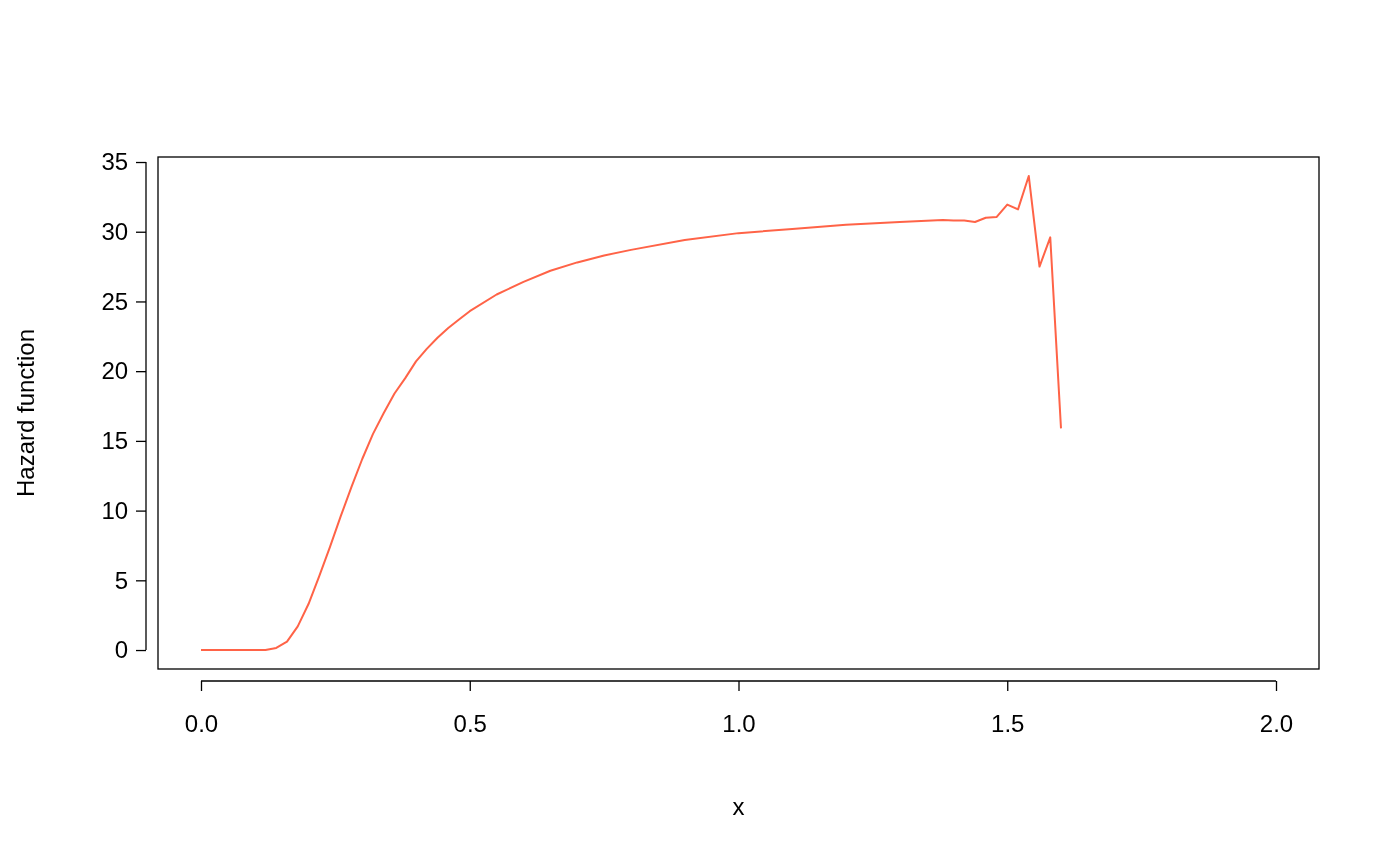  Describe the element at coordinates (1276, 724) in the screenshot. I see `x-tick-label: 2.0` at that location.